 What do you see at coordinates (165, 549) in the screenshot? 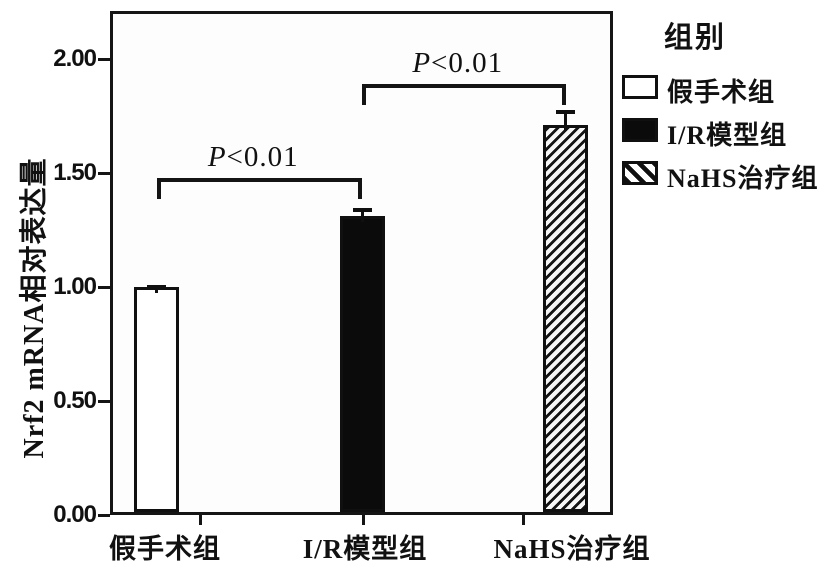
I see `x-category-label: 假手术组` at bounding box center [165, 549].